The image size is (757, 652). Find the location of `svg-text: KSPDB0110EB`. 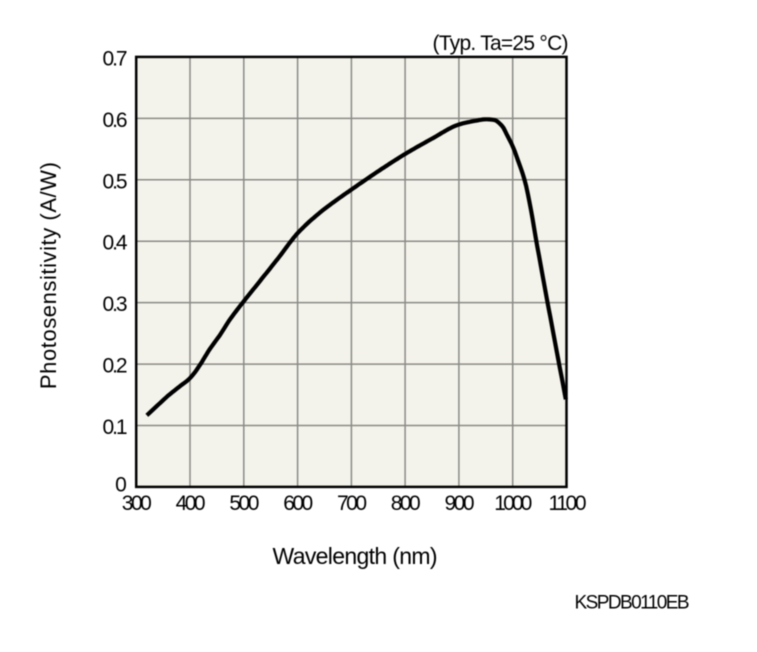

svg-text: KSPDB0110EB is located at coordinates (632, 603).